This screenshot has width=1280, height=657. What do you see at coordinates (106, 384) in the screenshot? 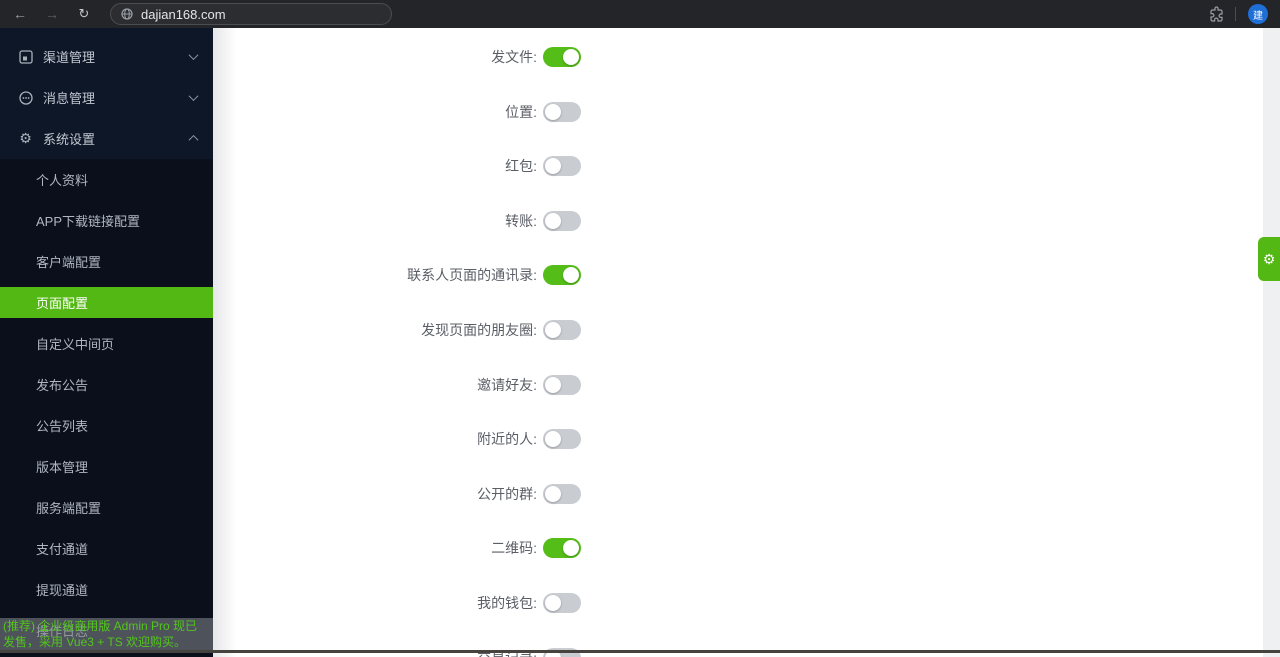
I see `sidebar-subitem: 发布公告` at bounding box center [106, 384].